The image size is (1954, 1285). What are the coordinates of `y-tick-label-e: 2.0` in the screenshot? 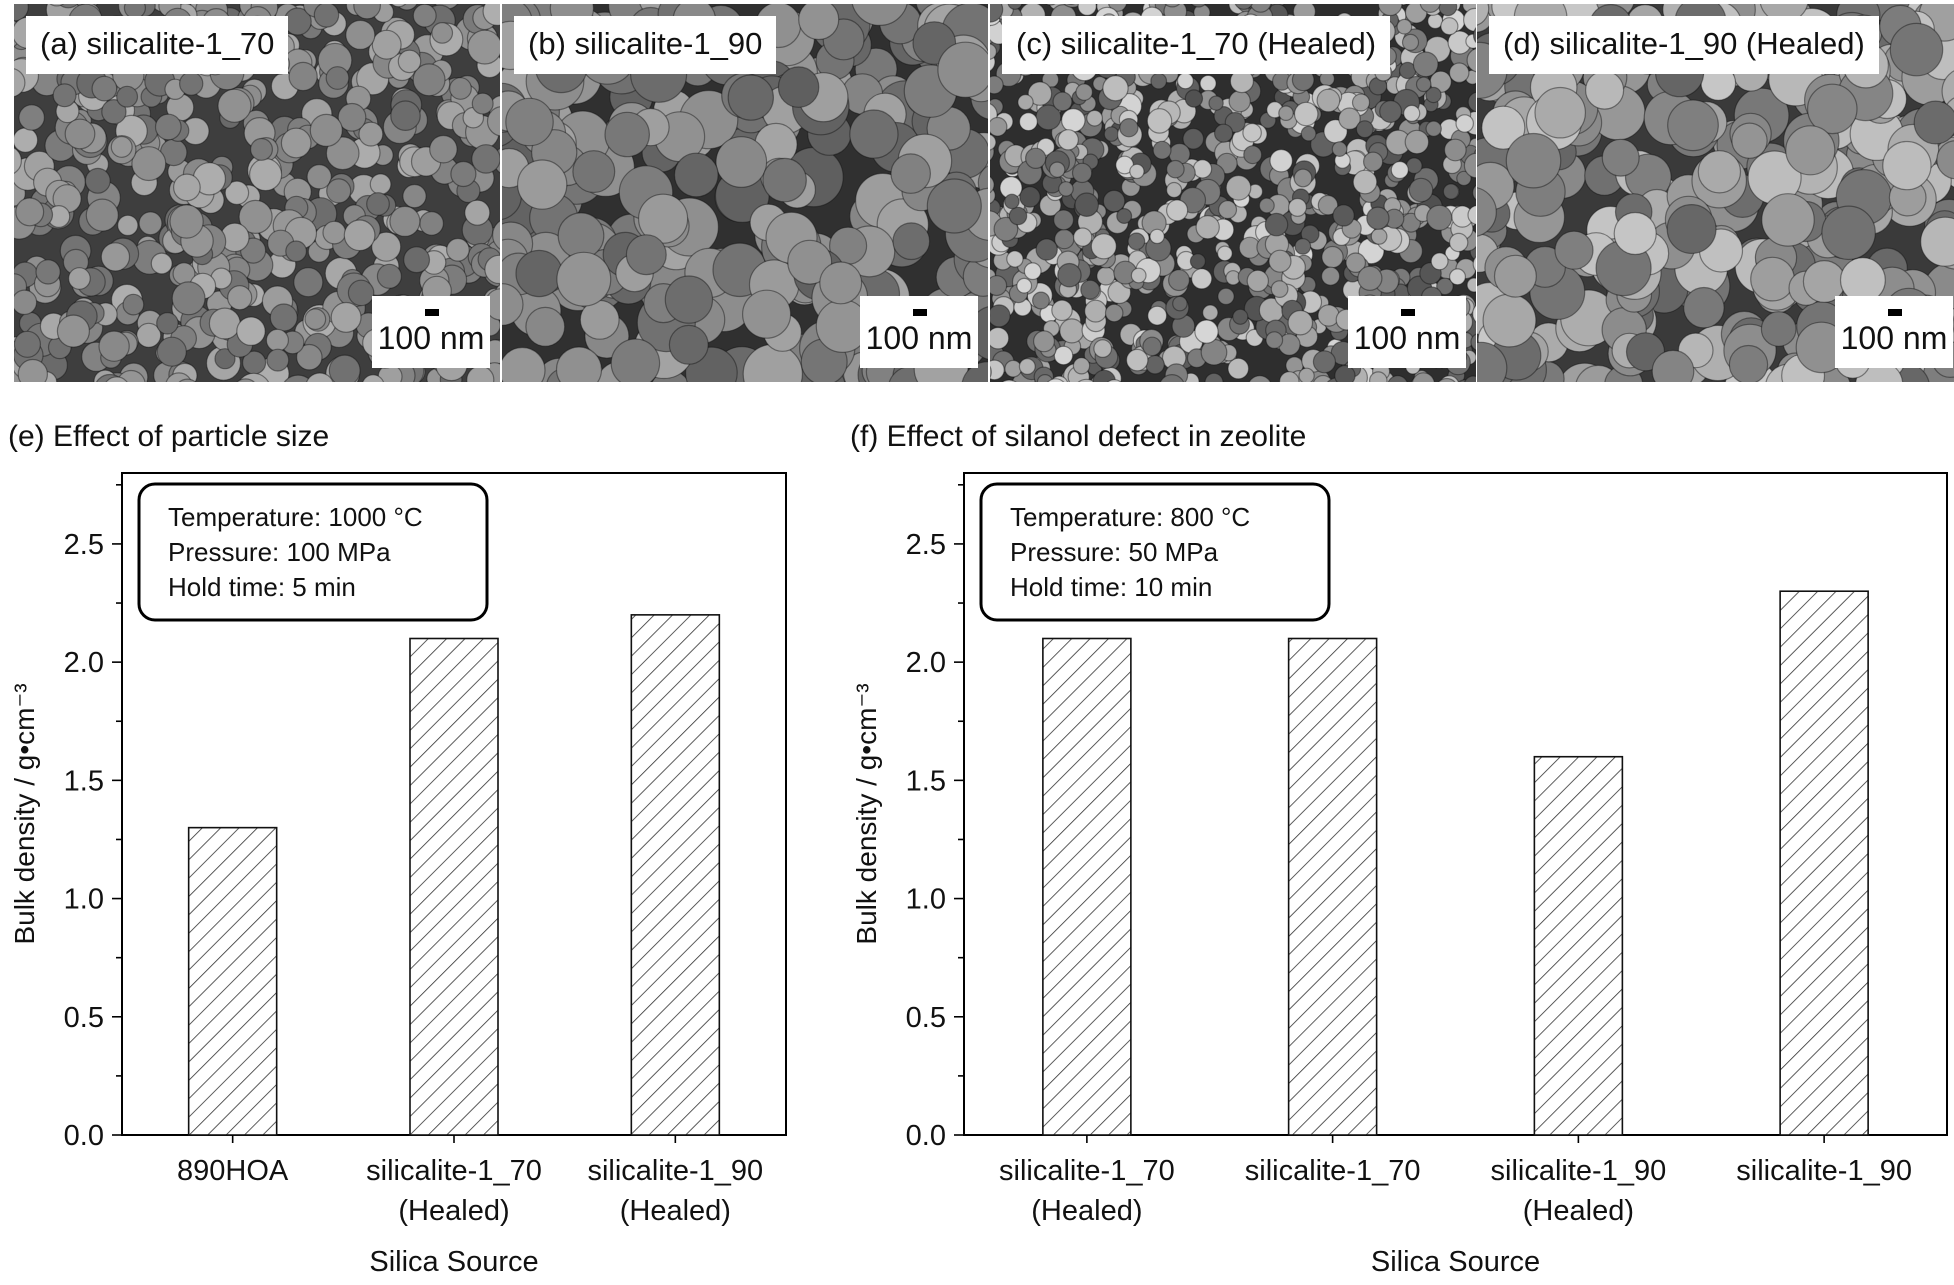 It's located at (84, 663).